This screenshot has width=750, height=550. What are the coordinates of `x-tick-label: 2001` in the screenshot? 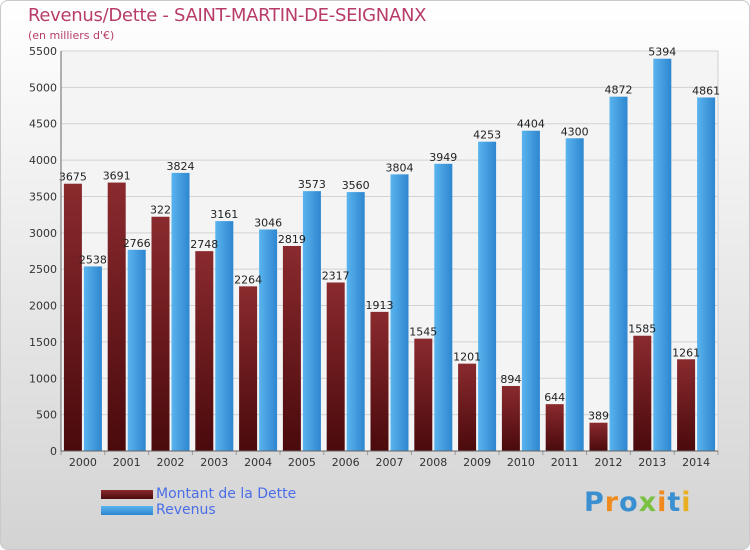 It's located at (127, 462).